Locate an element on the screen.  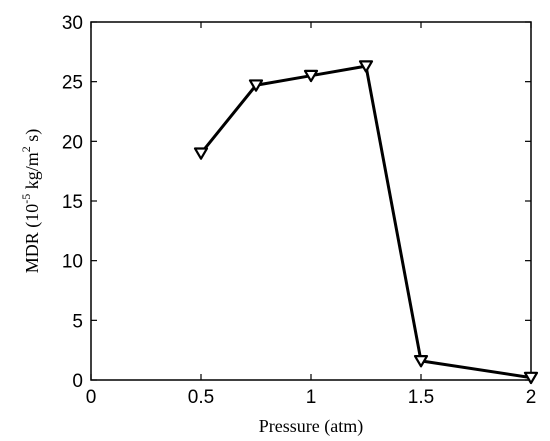
y-axis-title-exp: -5 is located at coordinates (26, 199).